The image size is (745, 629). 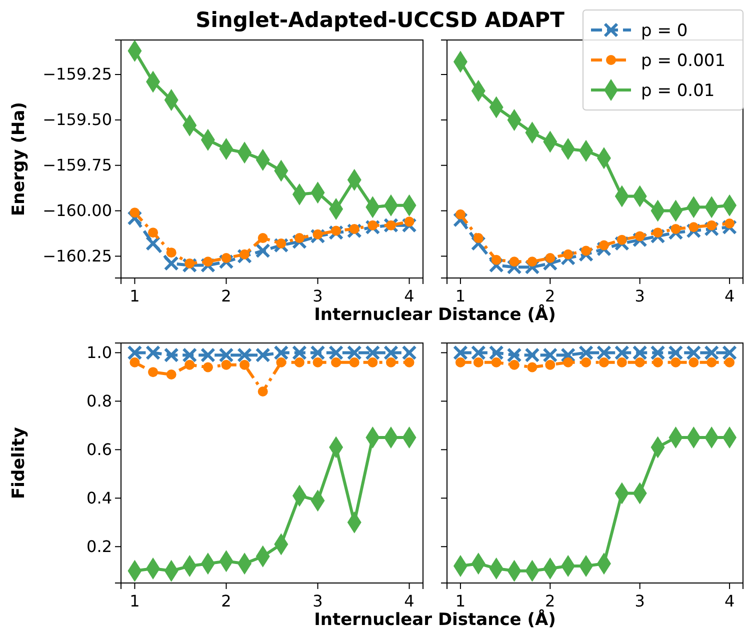 I want to click on y-tick-label: 0.2, so click(x=99, y=546).